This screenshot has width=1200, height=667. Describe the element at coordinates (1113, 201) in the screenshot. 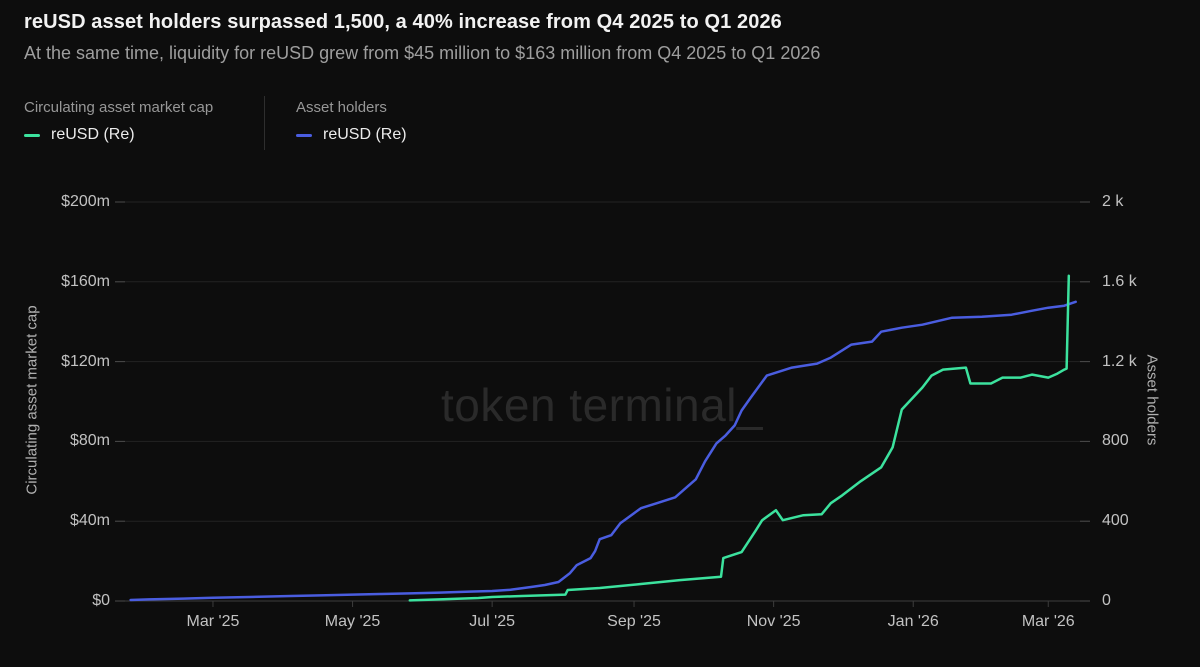

I see `y-right-tick-label: 2 k` at that location.